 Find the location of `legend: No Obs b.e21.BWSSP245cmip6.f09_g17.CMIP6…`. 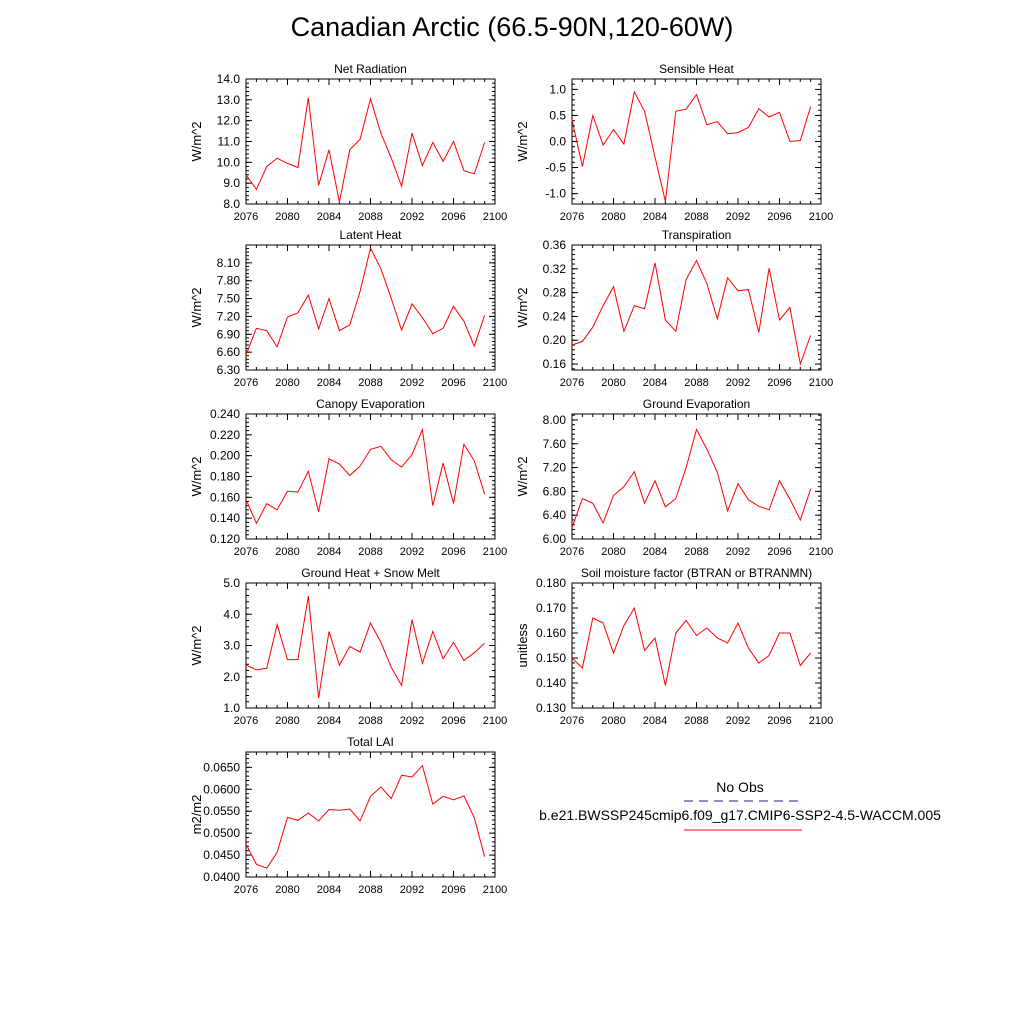

legend: No Obs b.e21.BWSSP245cmip6.f09_g17.CMIP6… is located at coordinates (740, 811).